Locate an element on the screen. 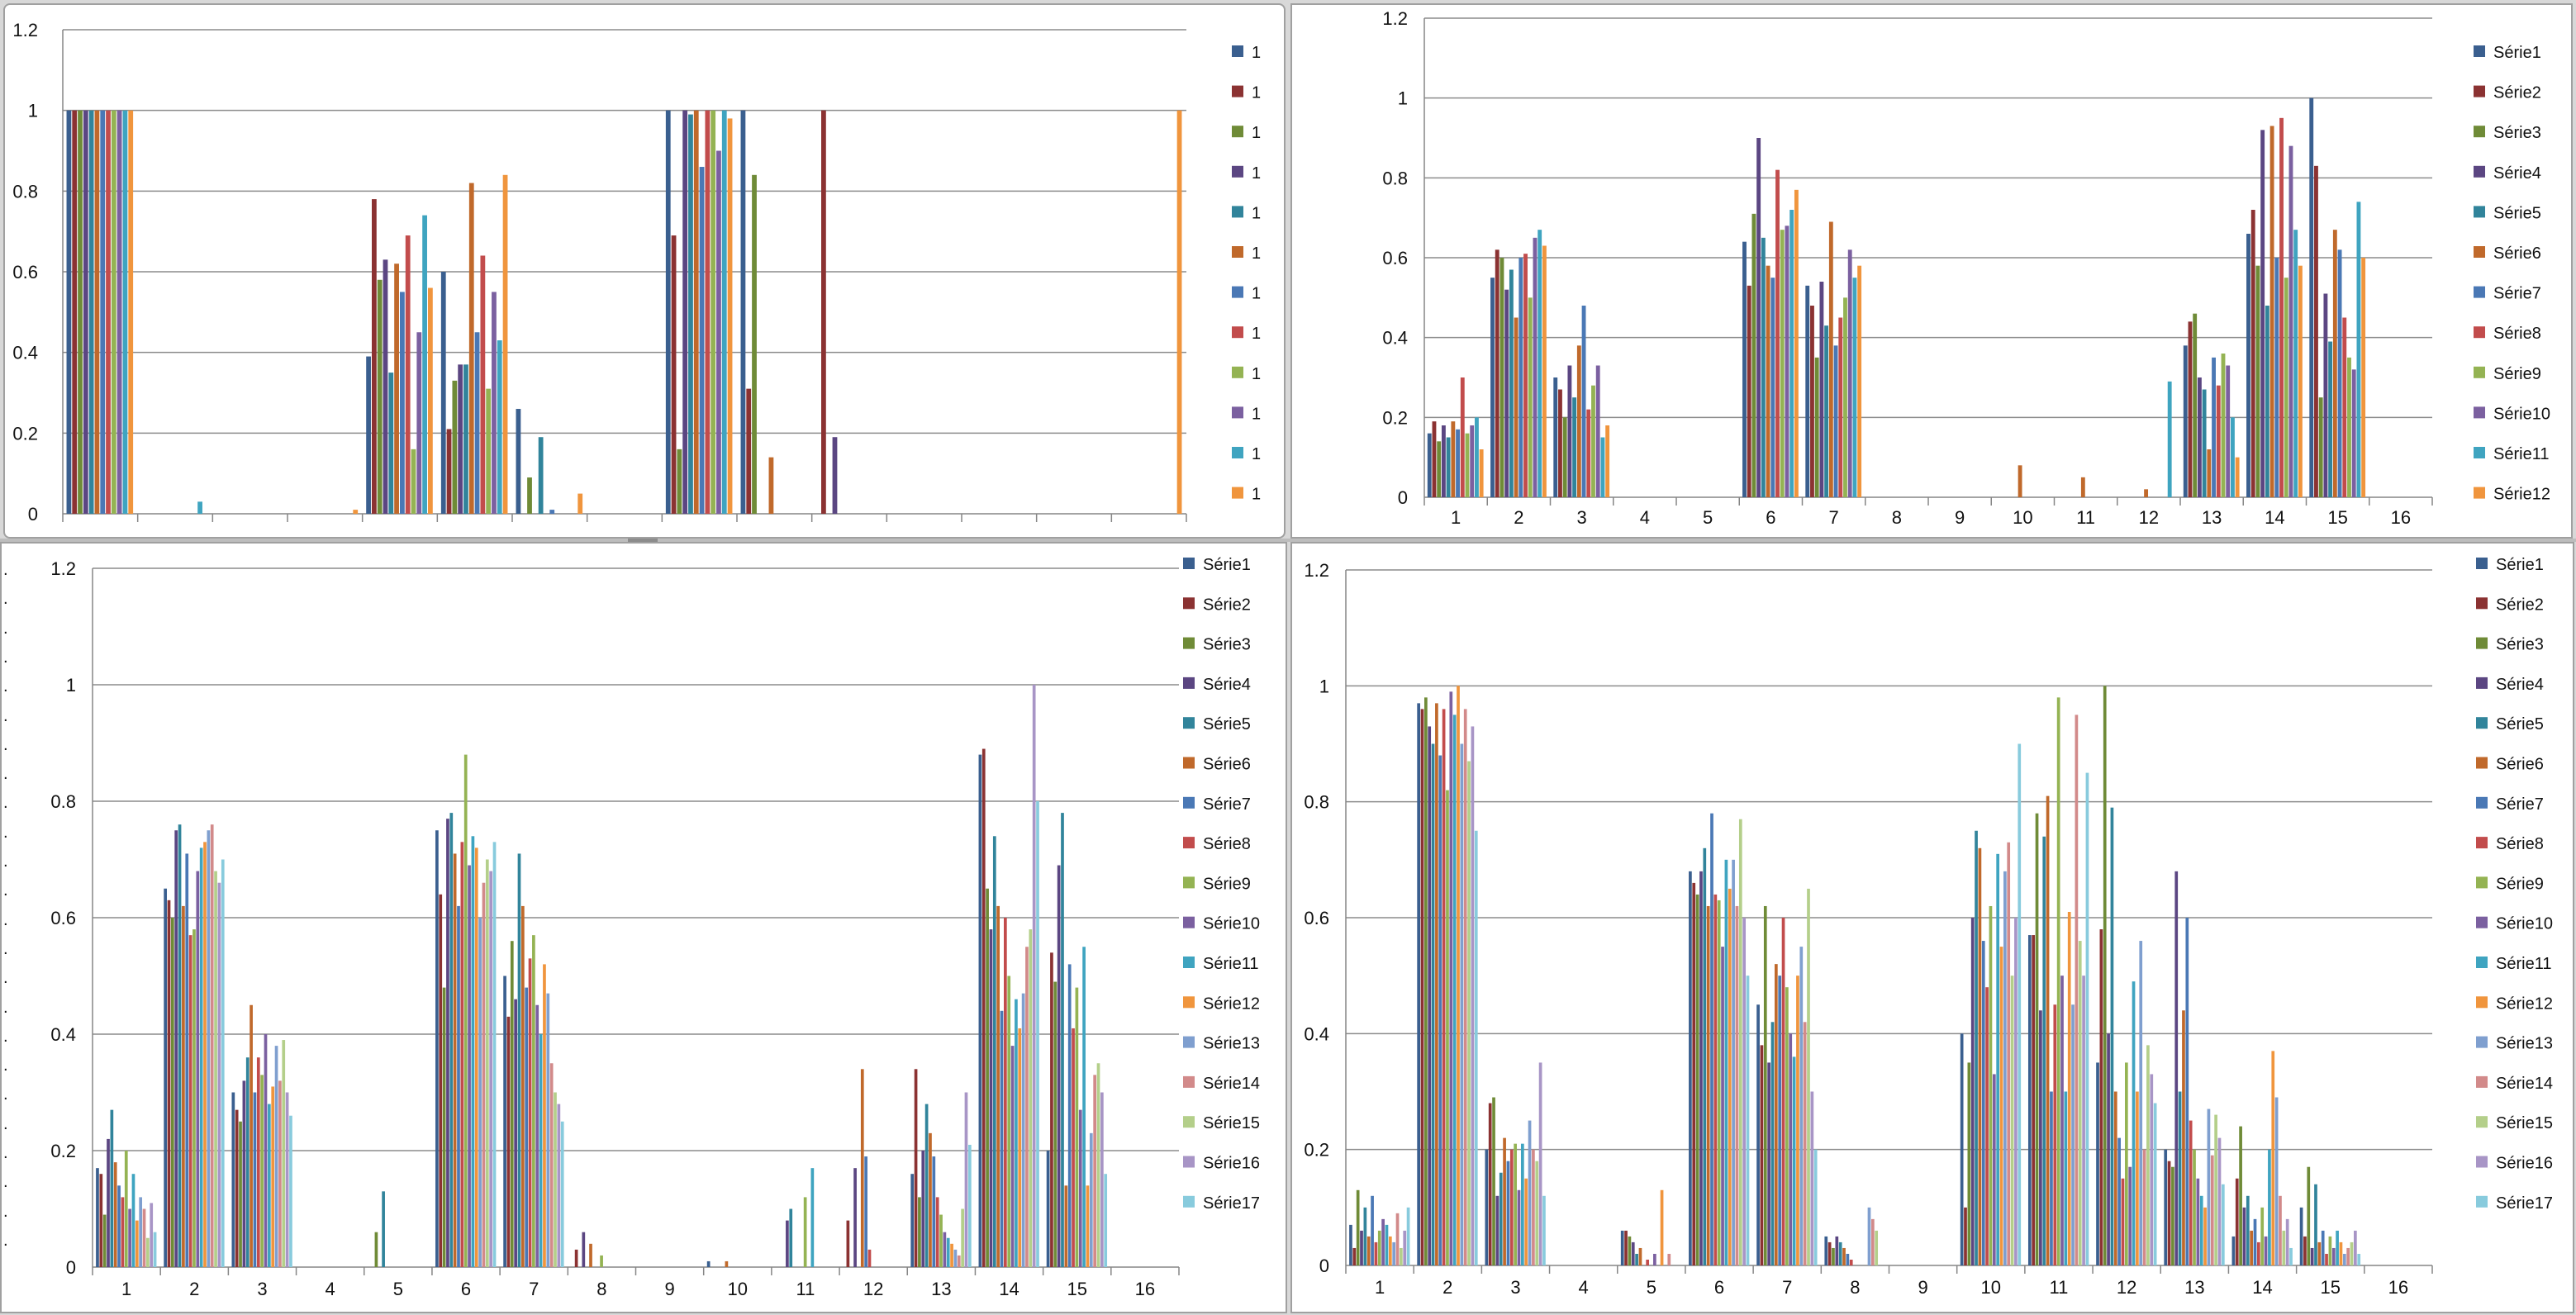 The height and width of the screenshot is (1315, 2576). legend-label: 1 is located at coordinates (1256, 454).